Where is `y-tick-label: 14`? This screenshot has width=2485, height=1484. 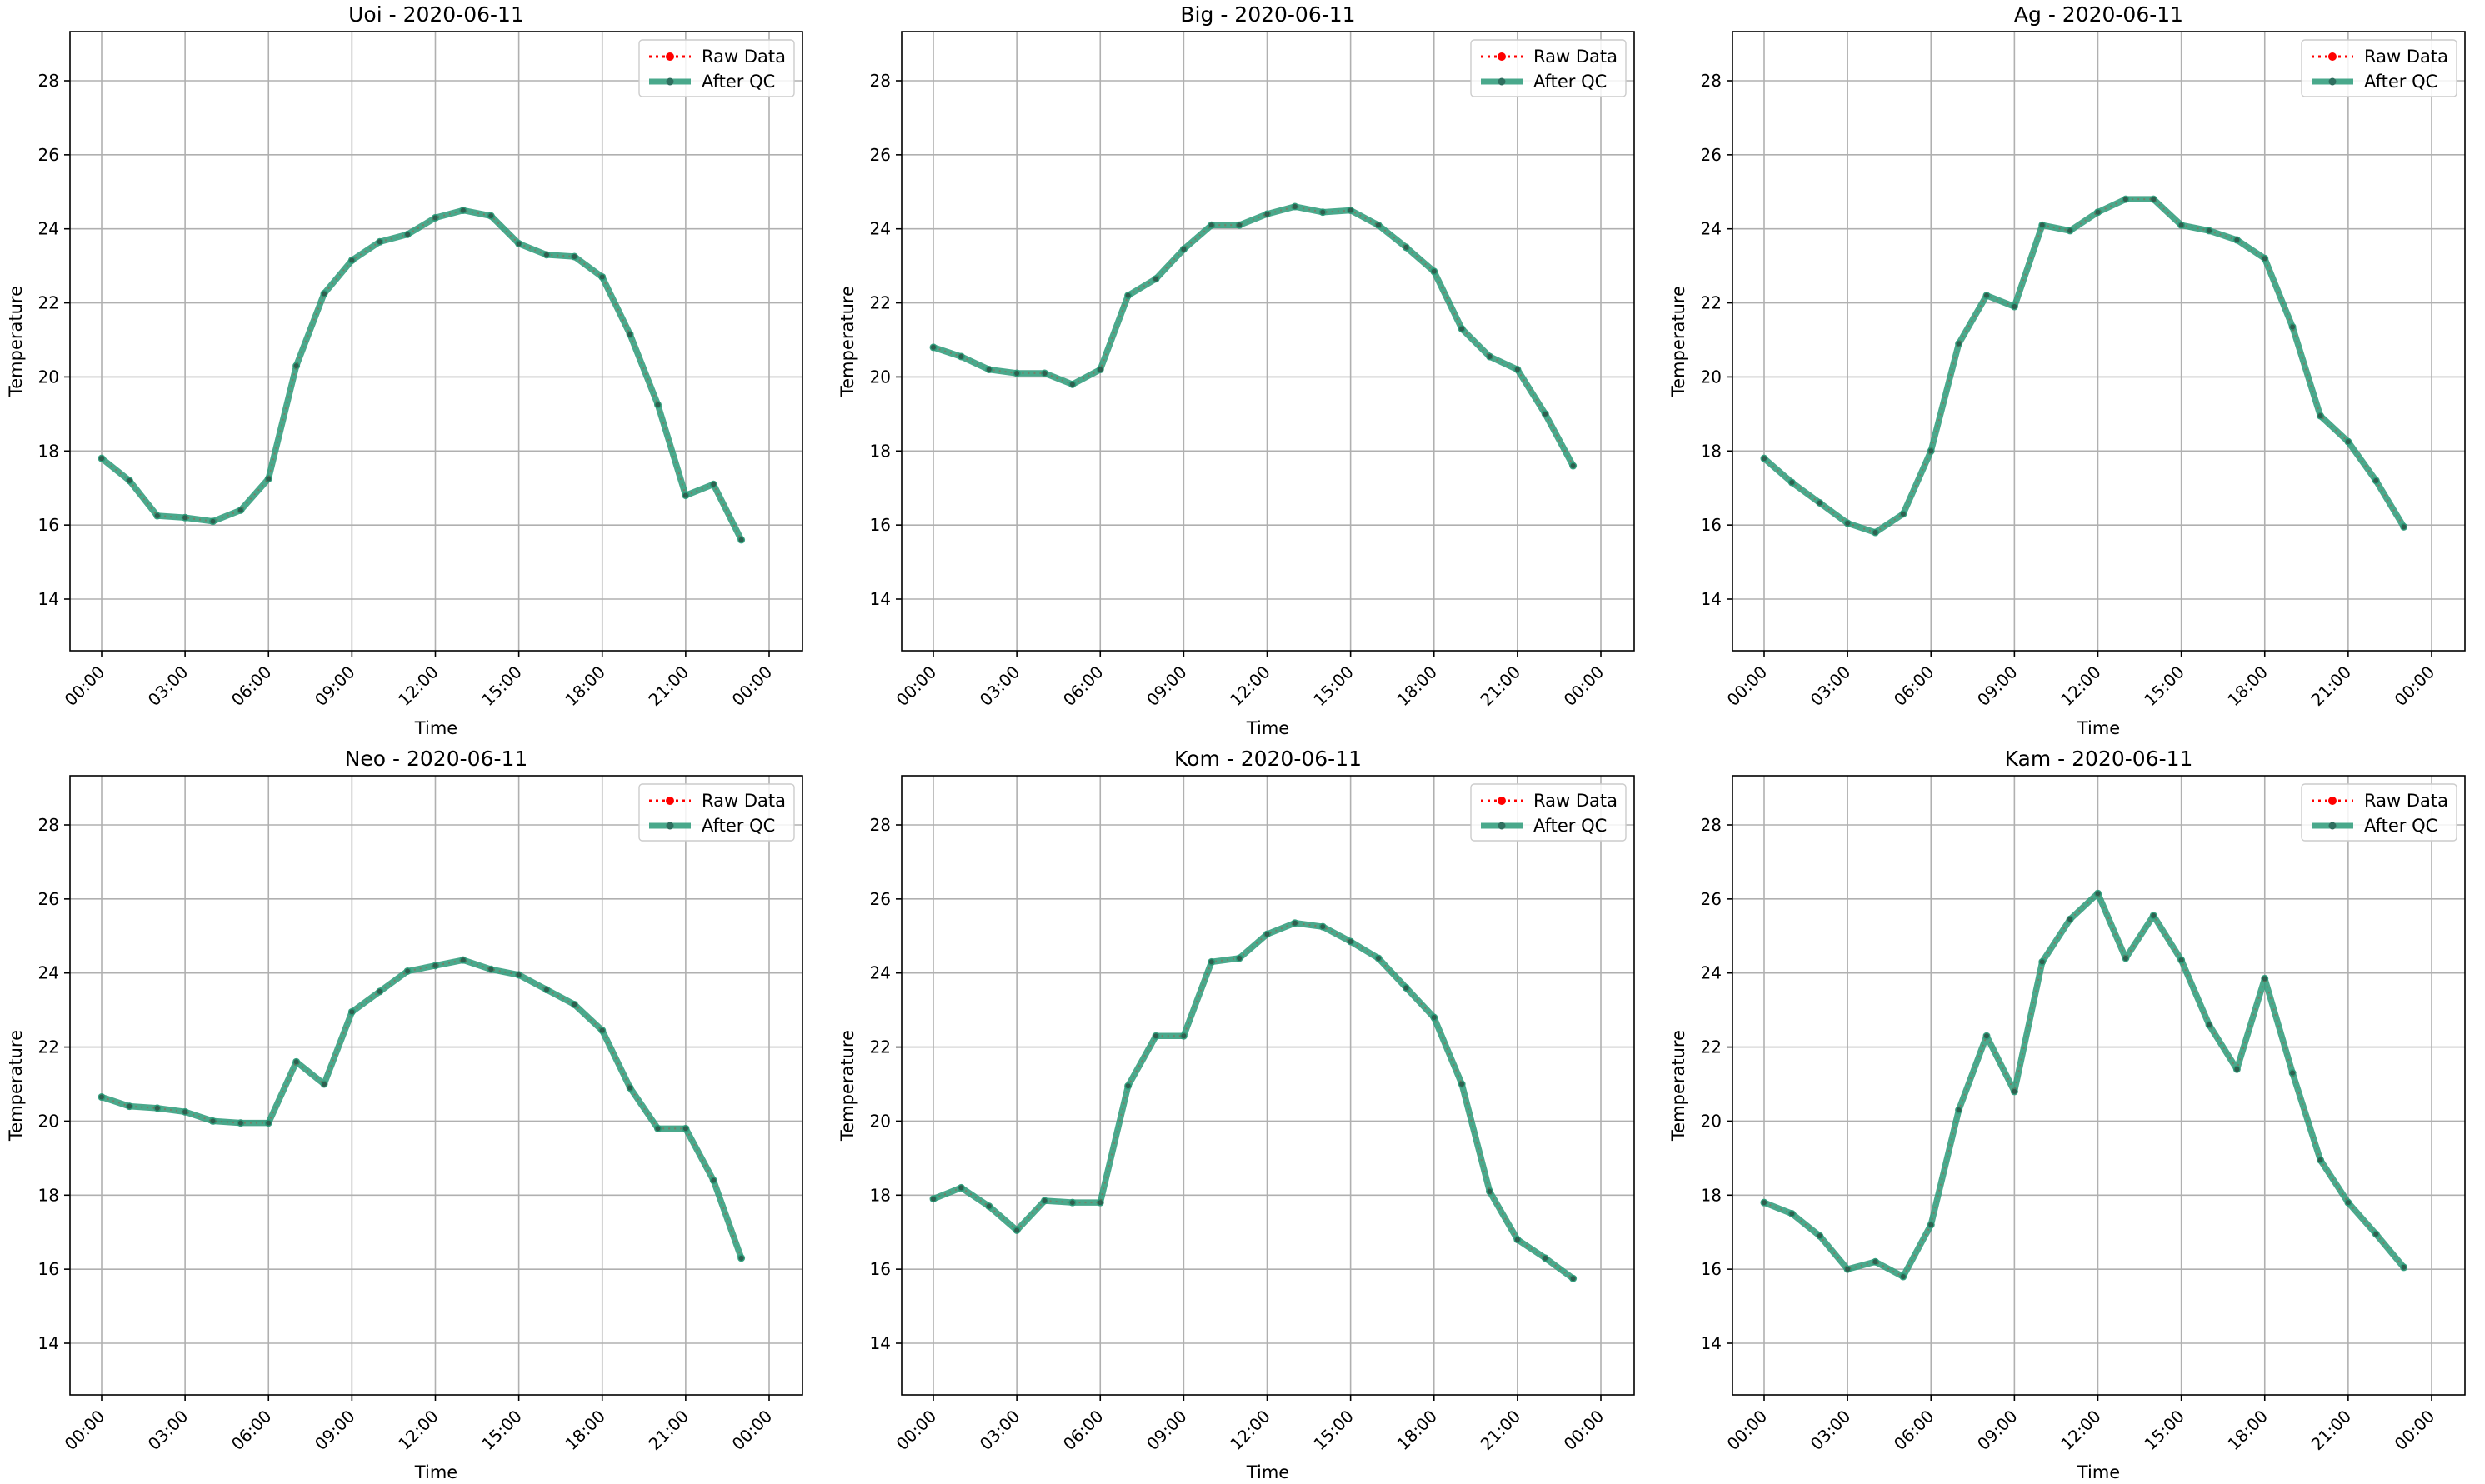 y-tick-label: 14 is located at coordinates (1711, 599).